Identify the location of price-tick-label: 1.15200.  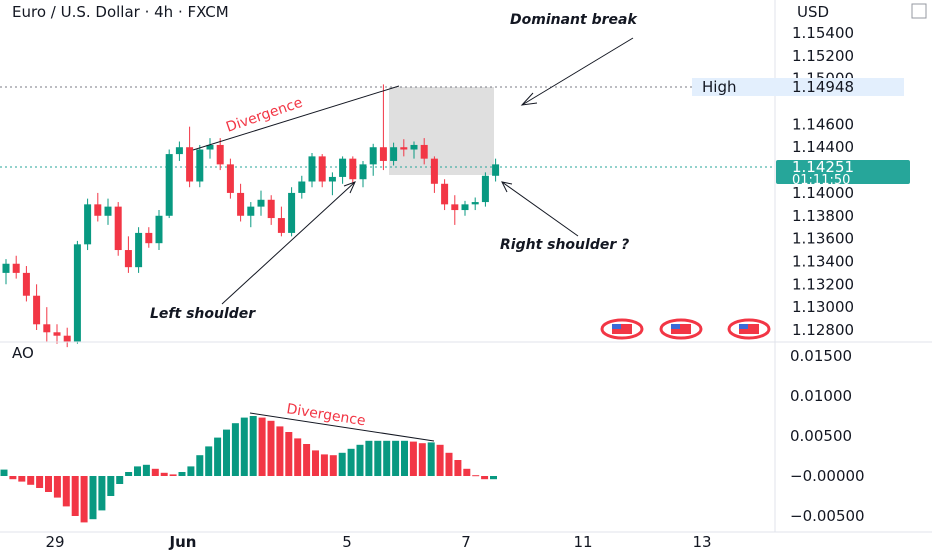
(823, 56).